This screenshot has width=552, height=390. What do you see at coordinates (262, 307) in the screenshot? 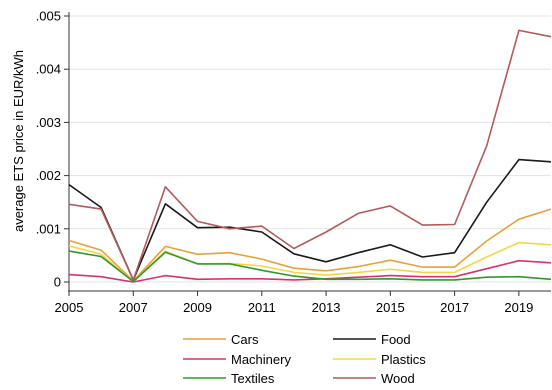
I see `x-tick-label: 2011` at bounding box center [262, 307].